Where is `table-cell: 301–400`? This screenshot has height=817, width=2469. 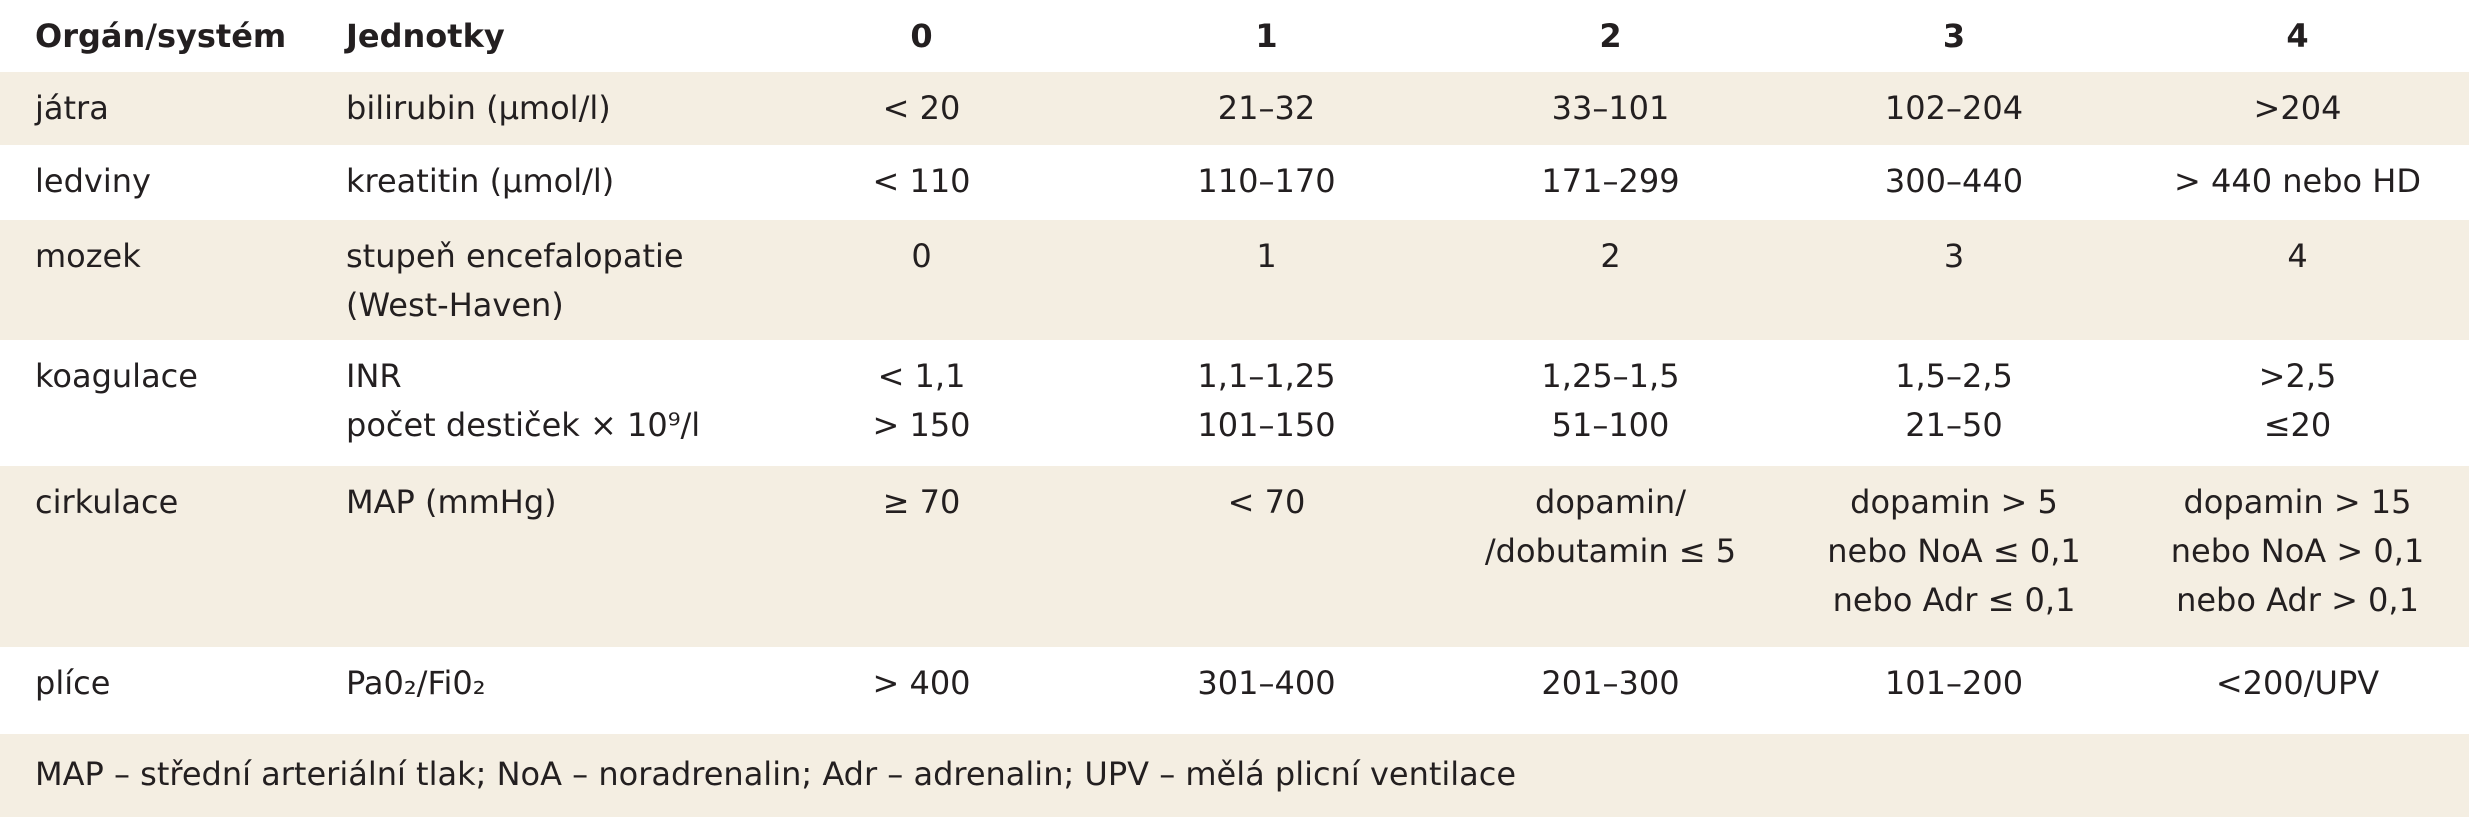
table-cell: 301–400 is located at coordinates (1266, 690).